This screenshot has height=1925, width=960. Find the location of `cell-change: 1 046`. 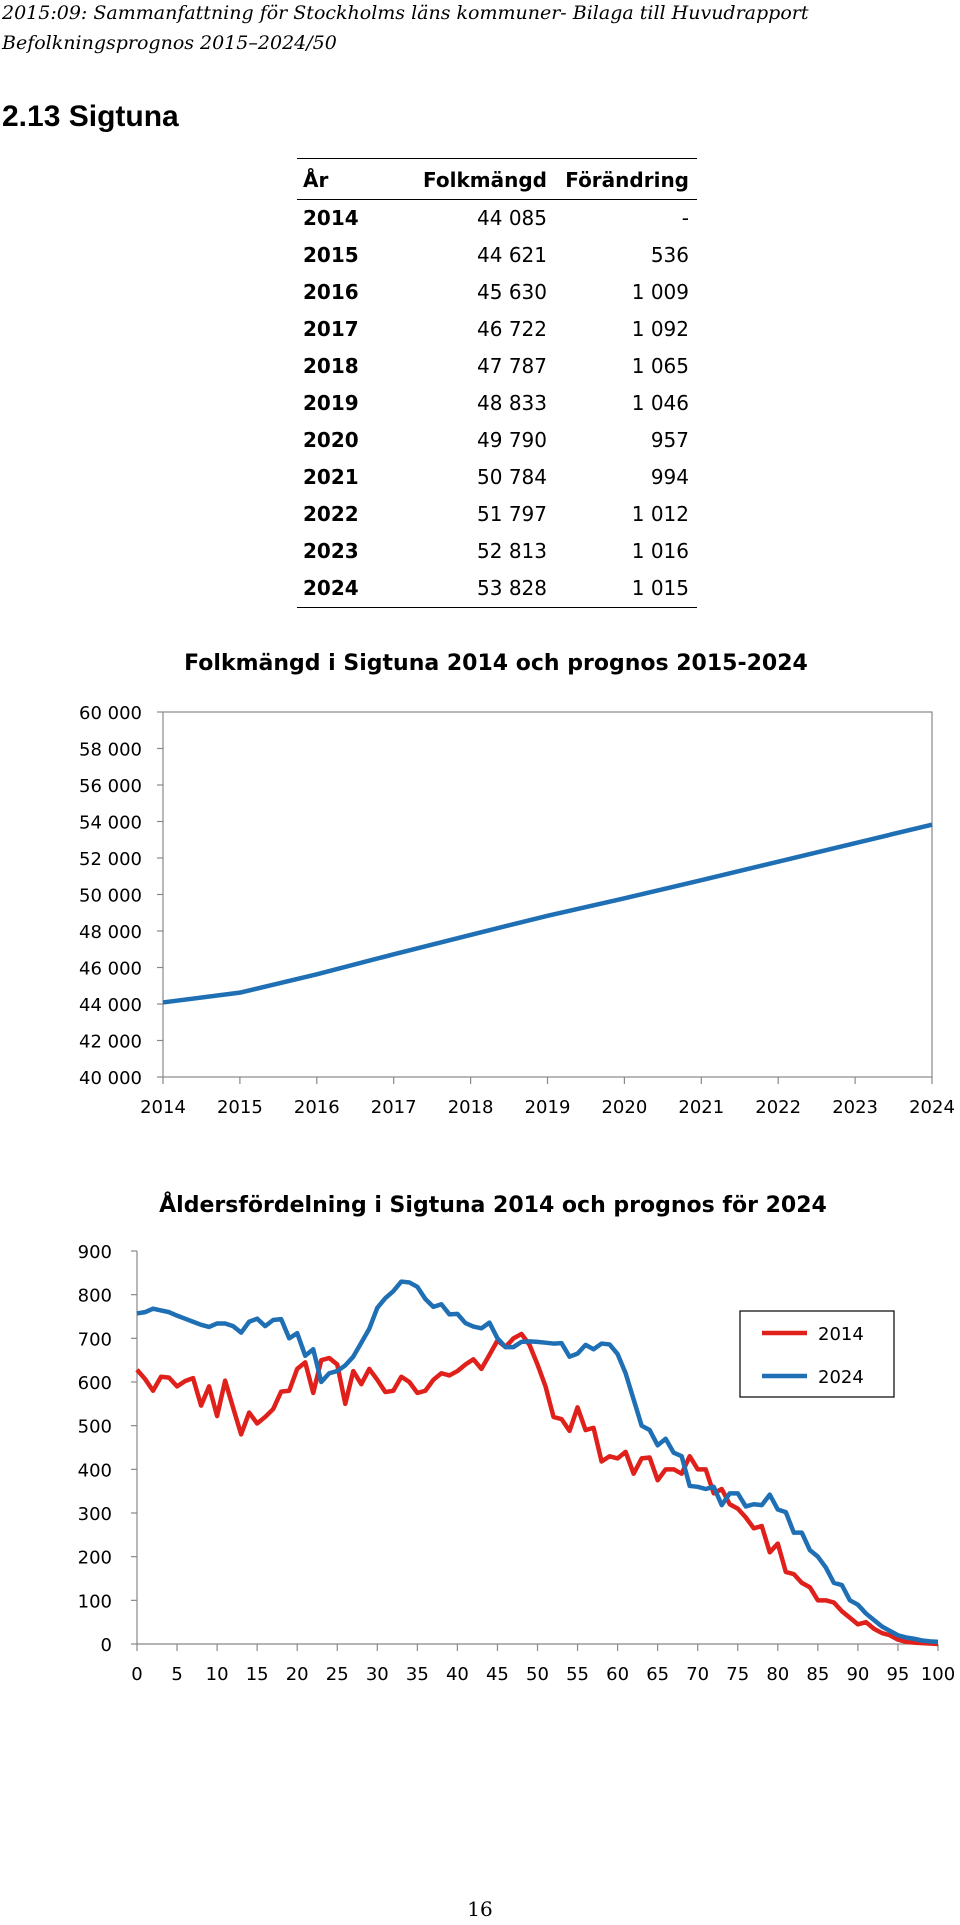

cell-change: 1 046 is located at coordinates (660, 403).